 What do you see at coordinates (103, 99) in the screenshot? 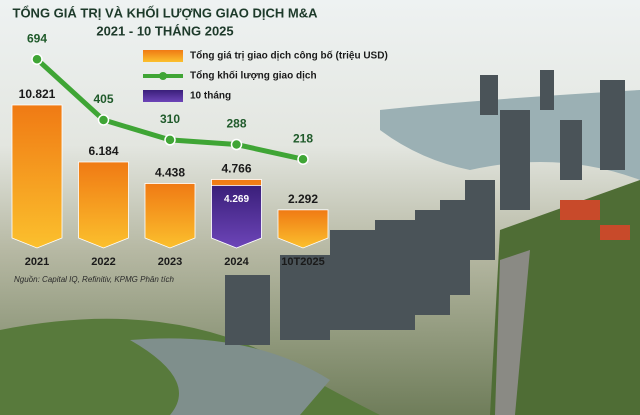
I see `point-label: 405` at bounding box center [103, 99].